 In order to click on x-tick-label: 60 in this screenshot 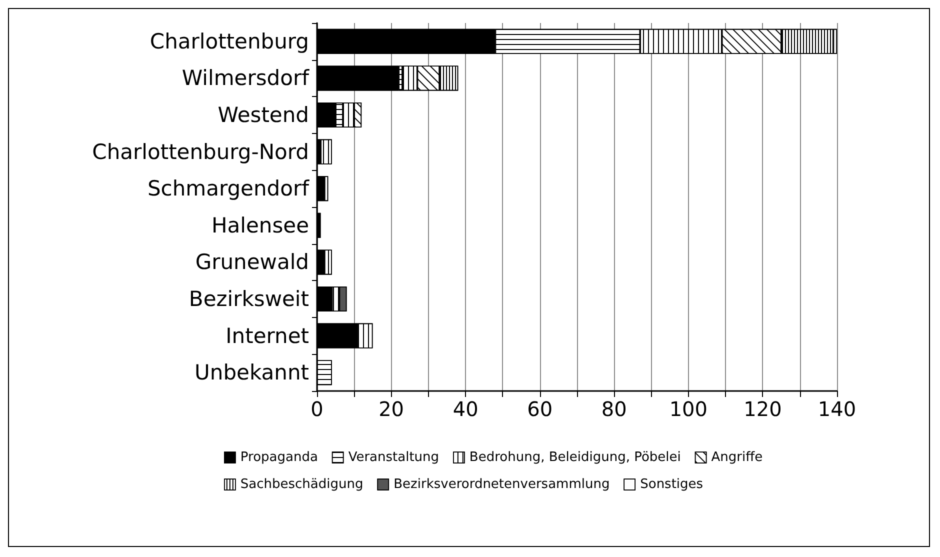, I will do `click(540, 409)`.